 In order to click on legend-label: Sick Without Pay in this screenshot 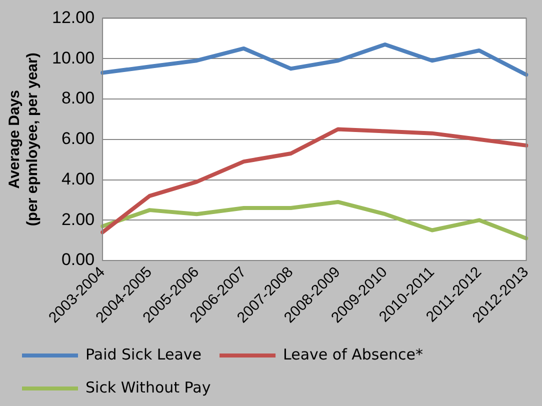, I will do `click(148, 387)`.